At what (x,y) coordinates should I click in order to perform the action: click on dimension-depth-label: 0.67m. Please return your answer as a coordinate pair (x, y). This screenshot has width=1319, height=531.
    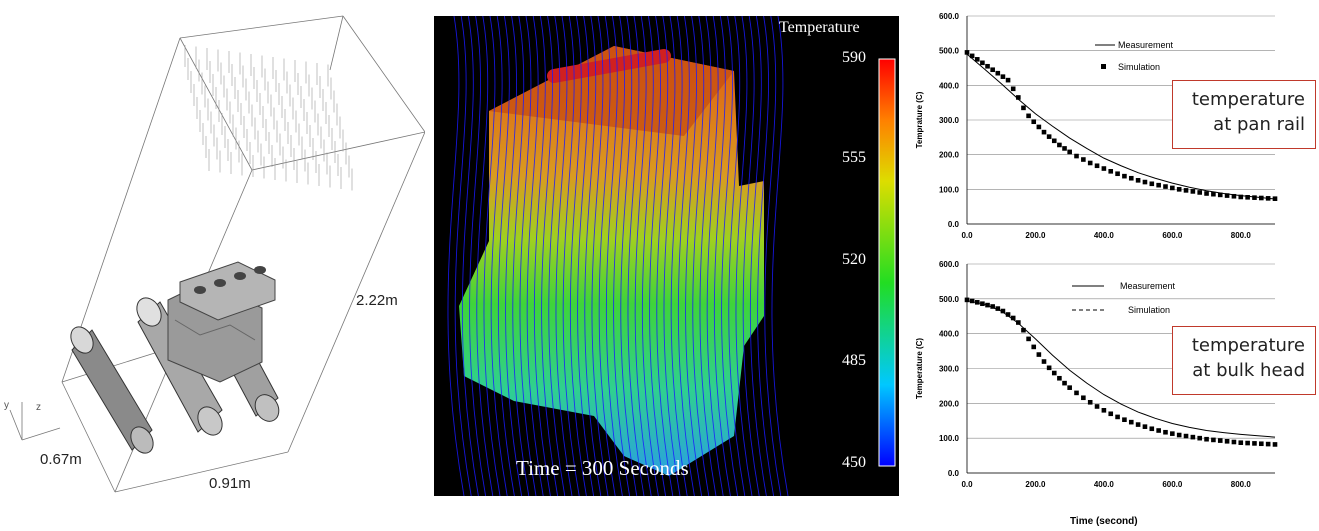
    Looking at the image, I should click on (61, 459).